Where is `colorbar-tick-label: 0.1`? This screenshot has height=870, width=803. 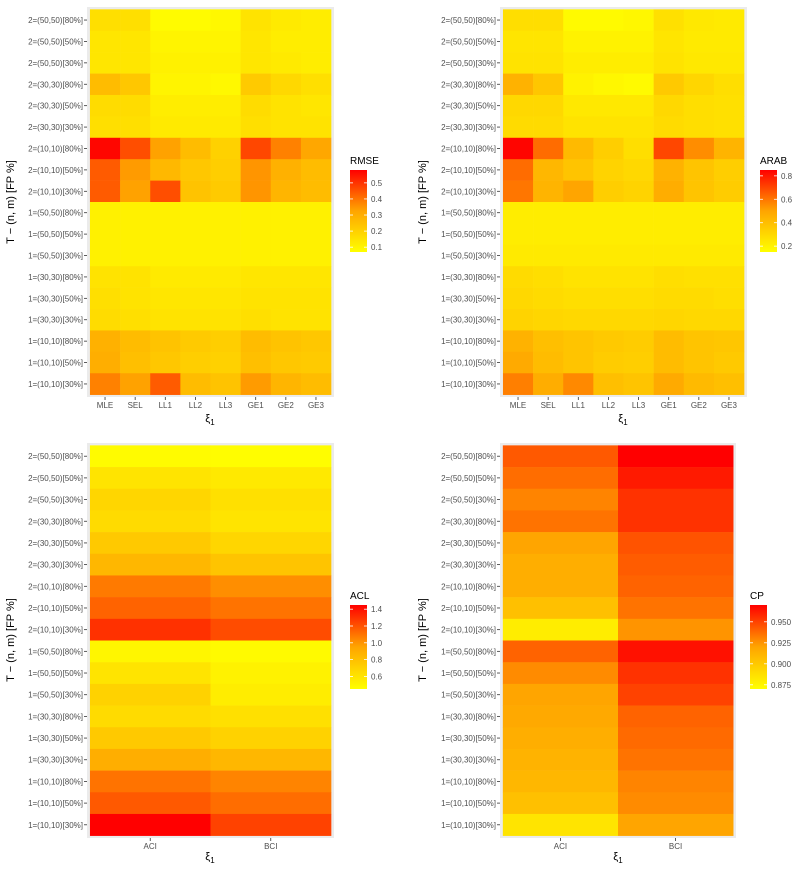 colorbar-tick-label: 0.1 is located at coordinates (377, 247).